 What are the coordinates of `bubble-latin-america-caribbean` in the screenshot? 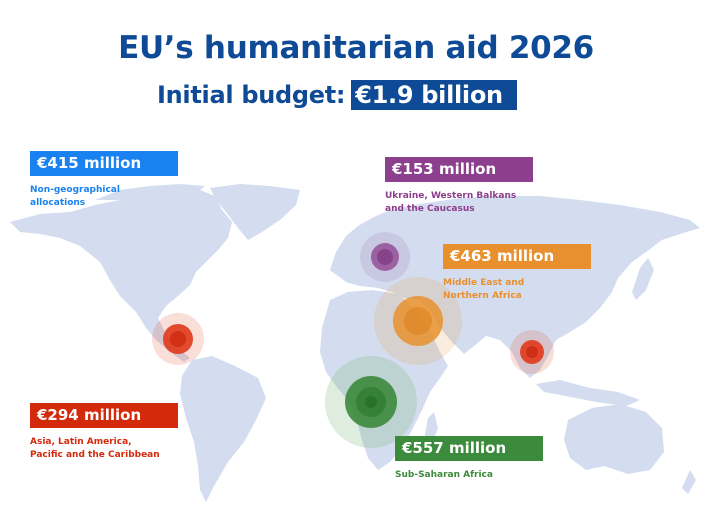 It's located at (178, 339).